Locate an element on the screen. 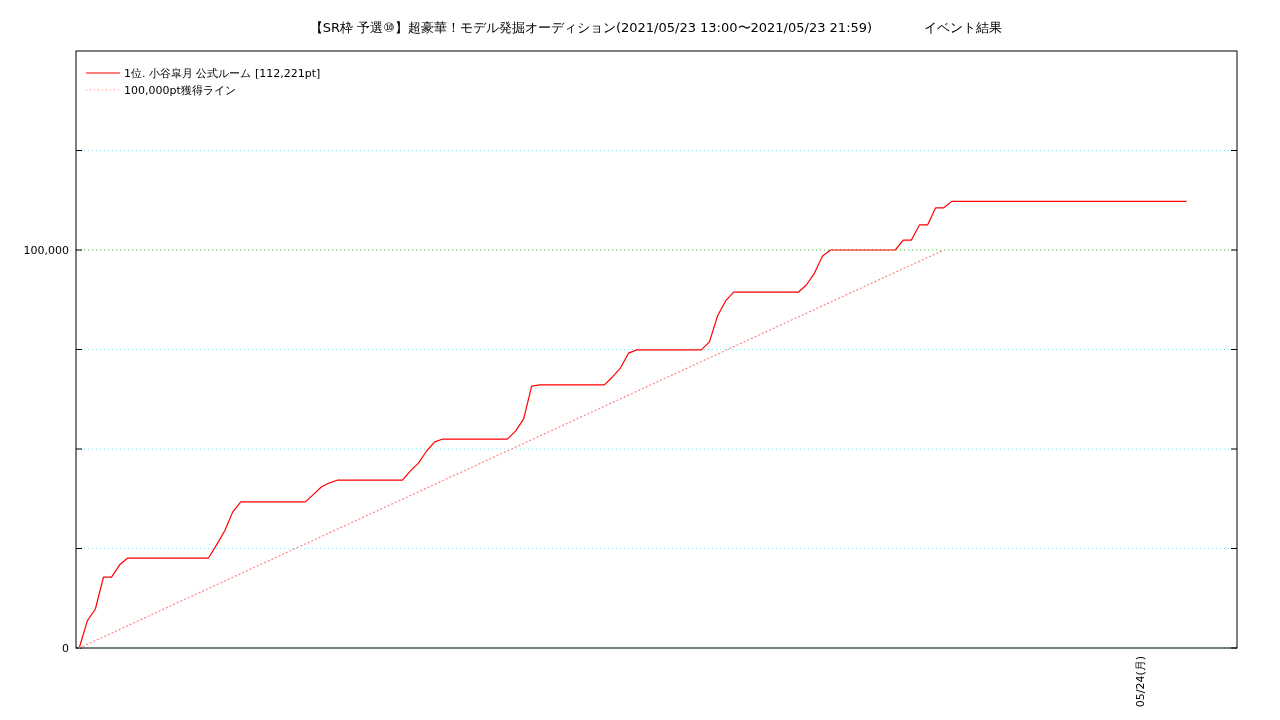  legend-label: 100,000pt獲得ライン is located at coordinates (180, 90).